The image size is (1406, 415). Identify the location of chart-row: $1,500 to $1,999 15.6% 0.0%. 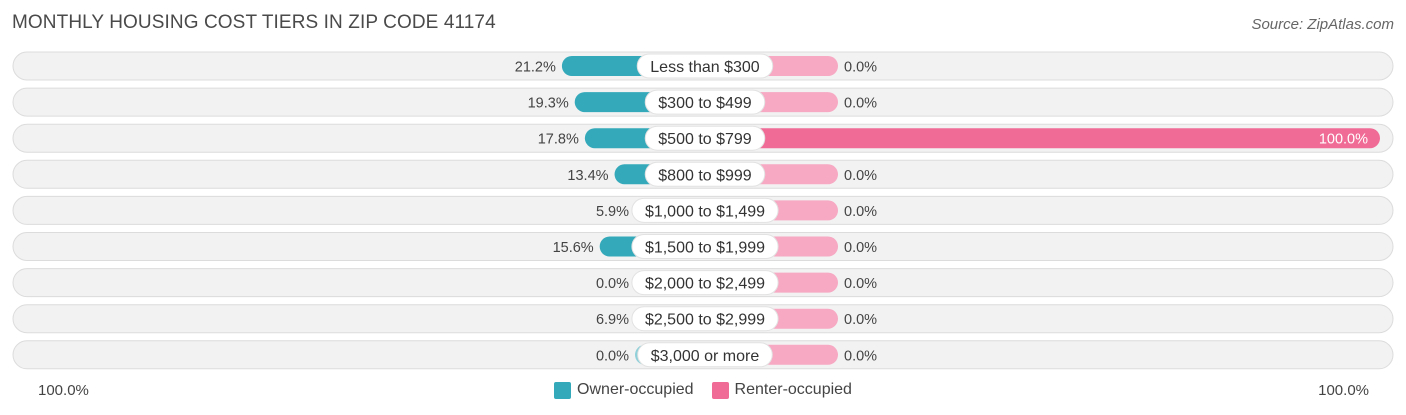
(703, 246).